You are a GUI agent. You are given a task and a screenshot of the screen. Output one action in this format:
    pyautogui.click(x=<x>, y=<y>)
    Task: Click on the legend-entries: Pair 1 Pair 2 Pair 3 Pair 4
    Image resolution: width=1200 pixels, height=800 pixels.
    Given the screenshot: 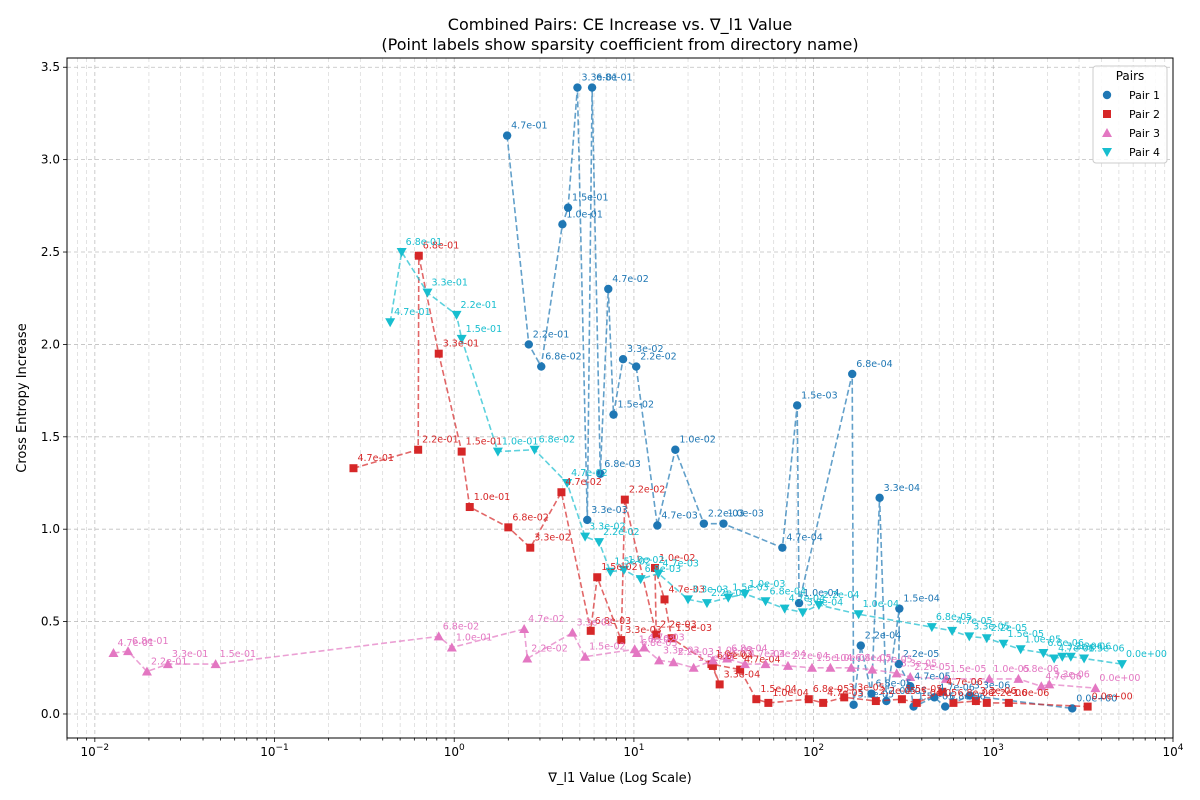 What is the action you would take?
    pyautogui.click(x=1131, y=124)
    